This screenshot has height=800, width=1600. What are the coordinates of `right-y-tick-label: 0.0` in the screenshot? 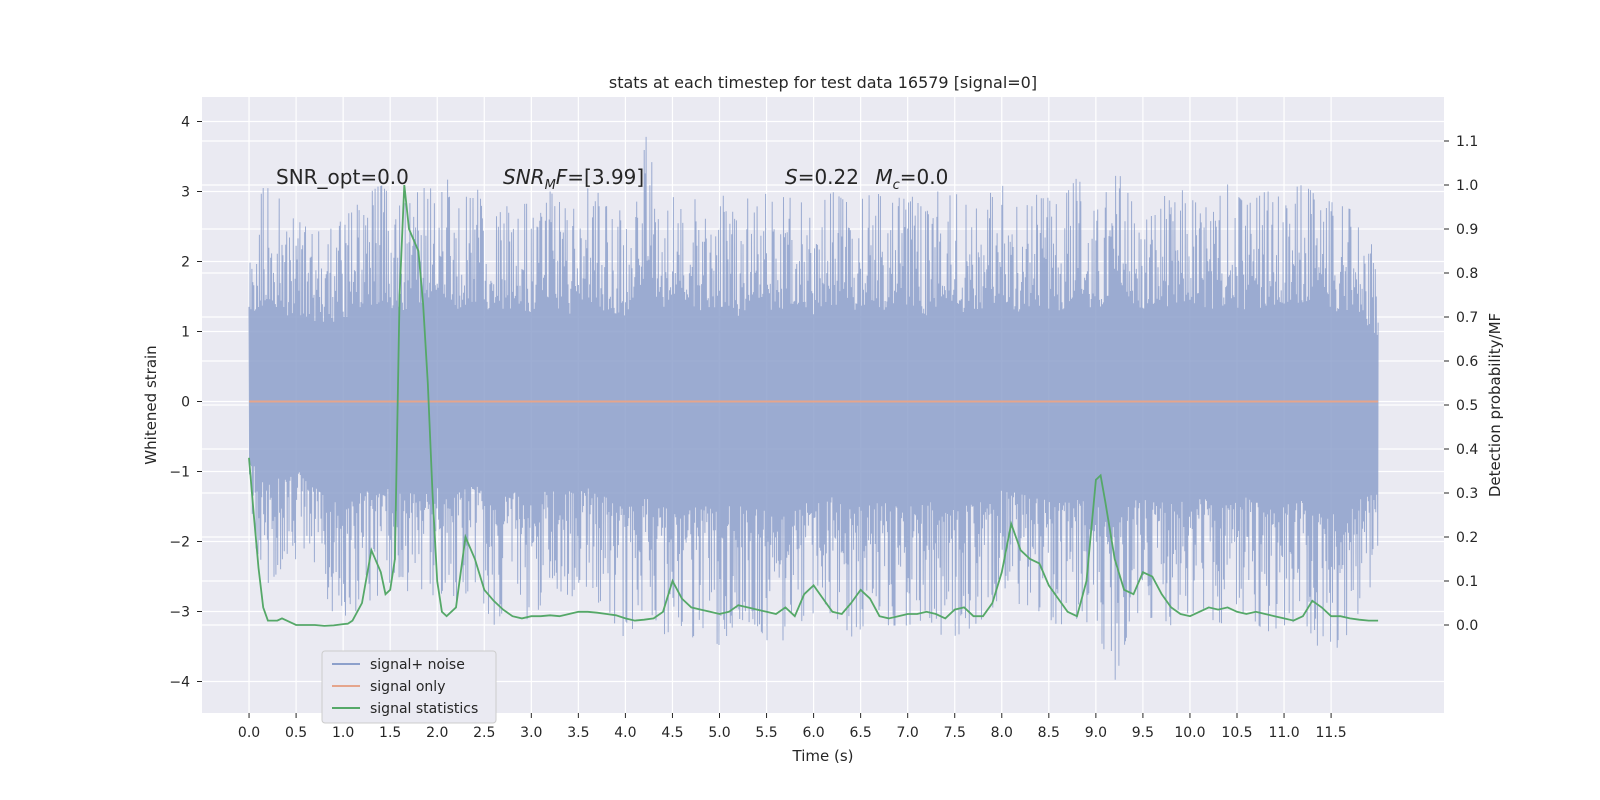 It's located at (1467, 626).